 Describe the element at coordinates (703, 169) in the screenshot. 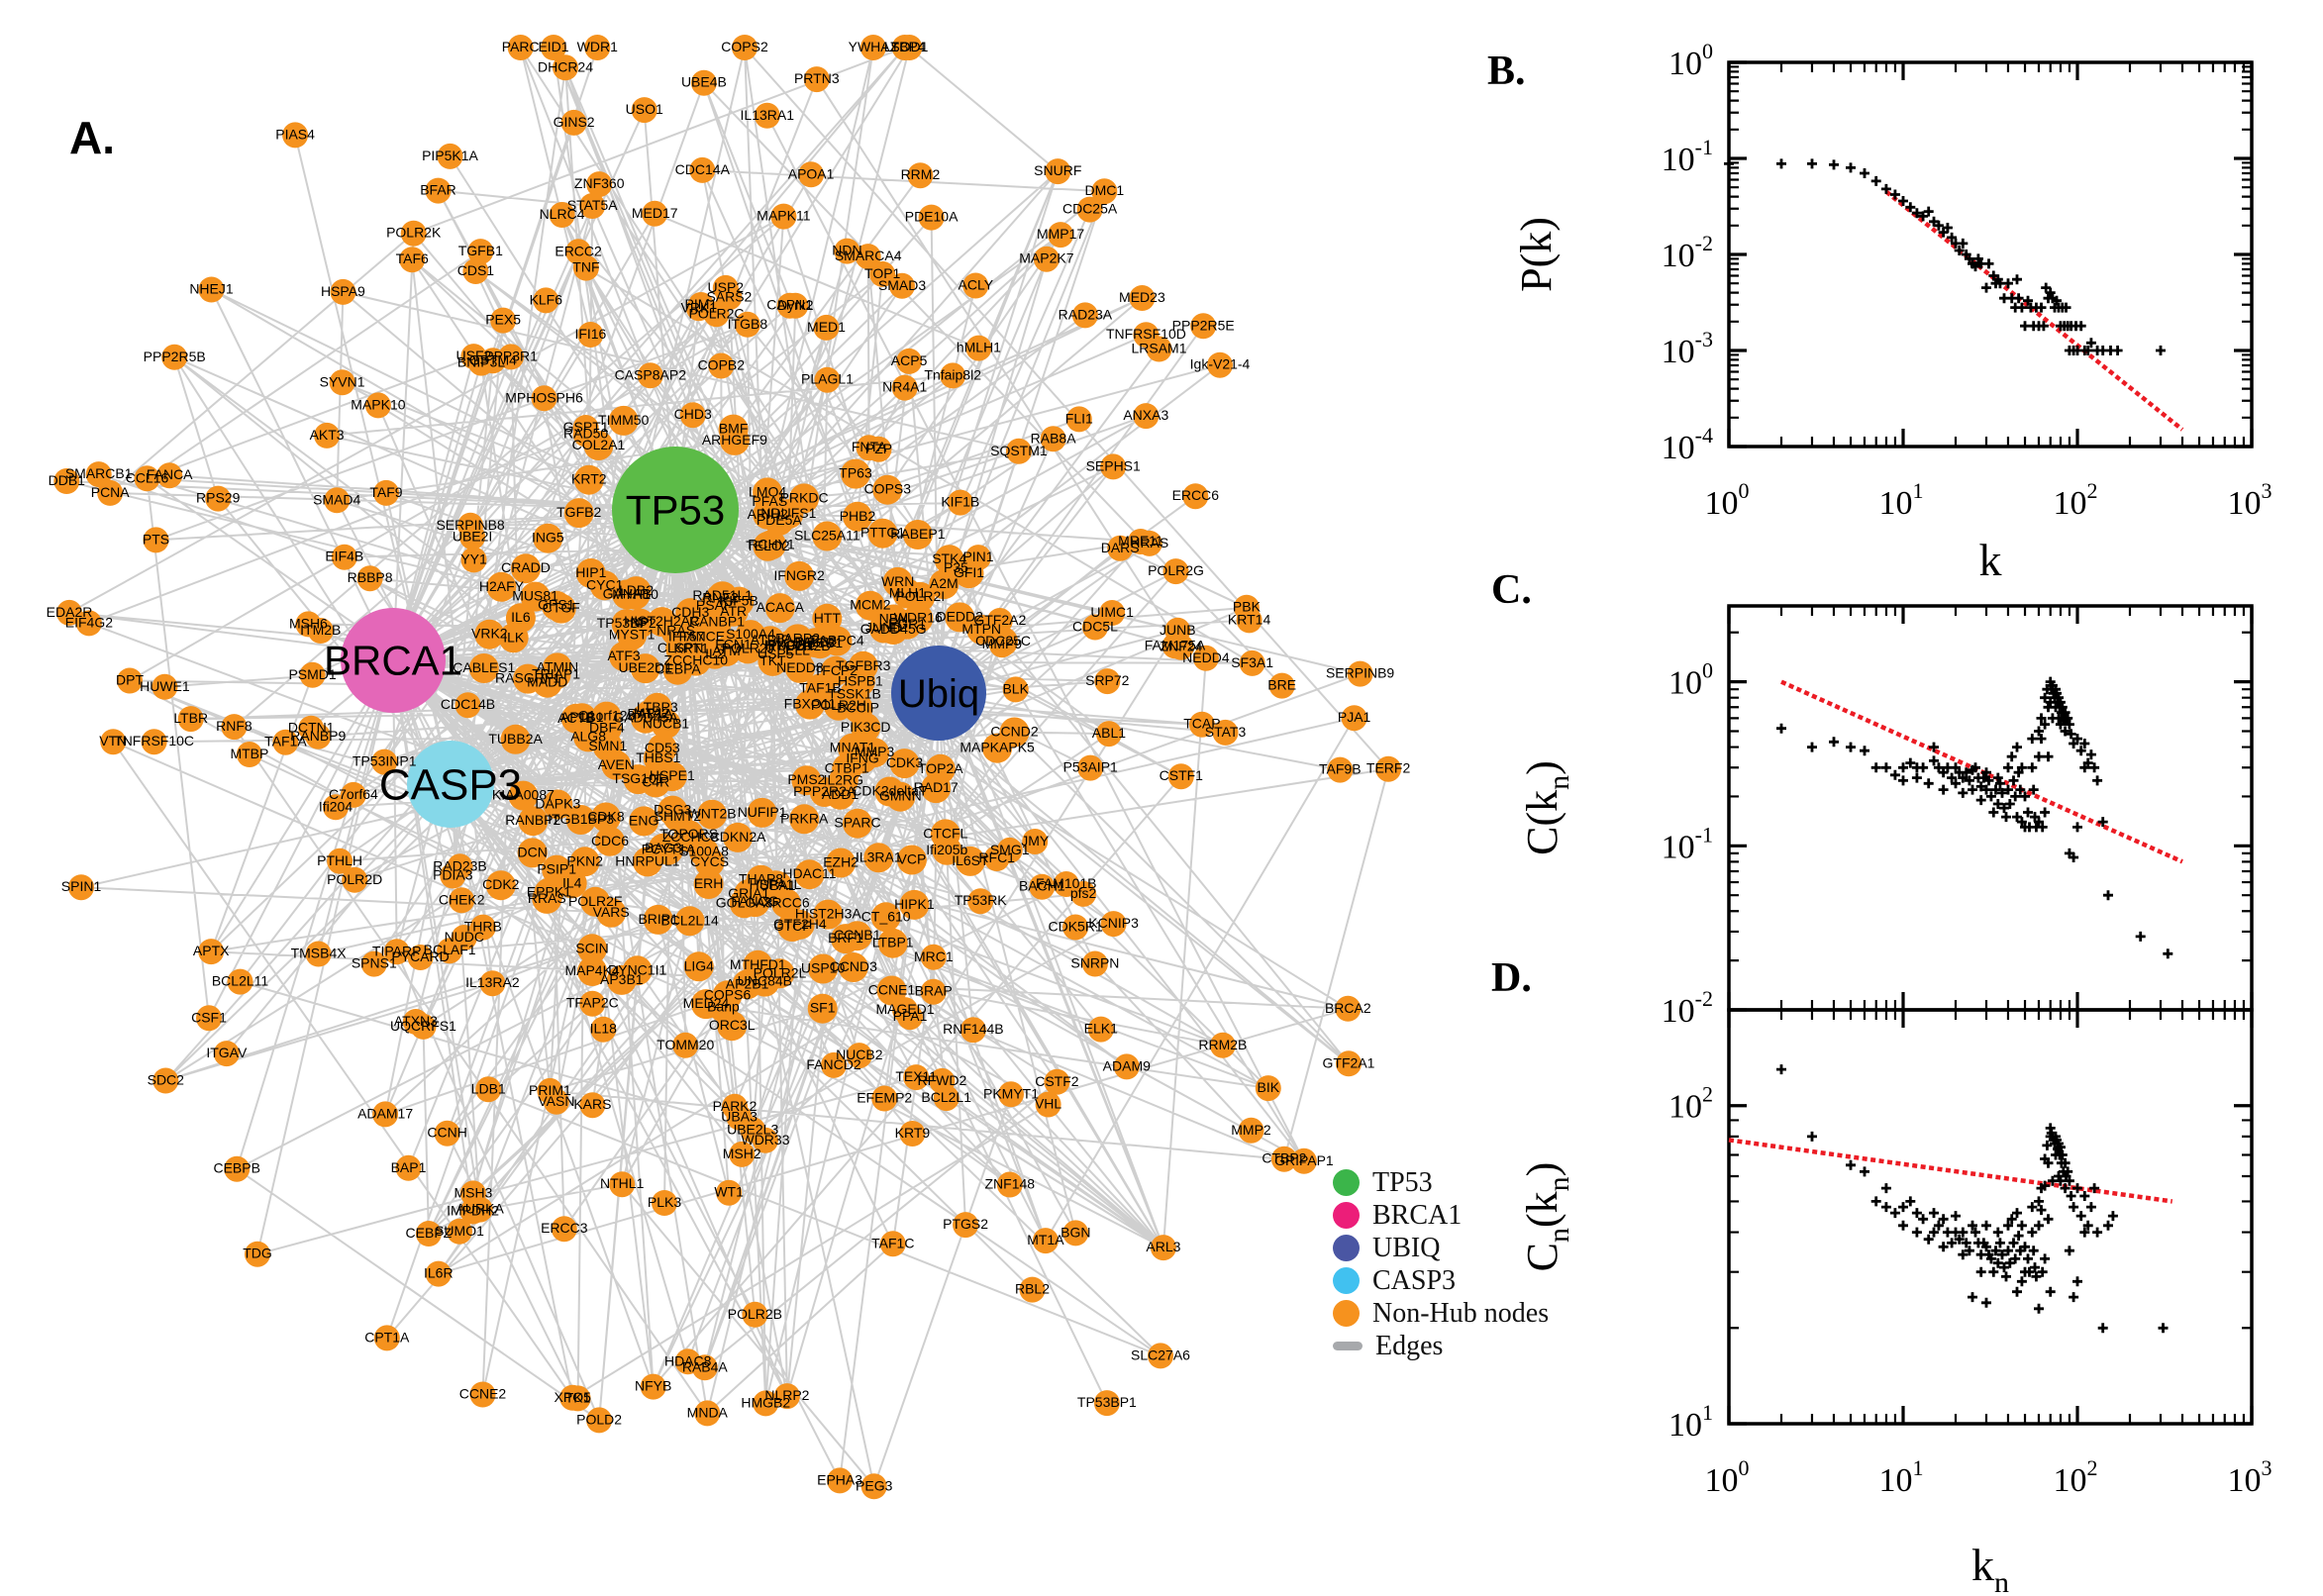

I see `svg-text: CDC14A` at that location.